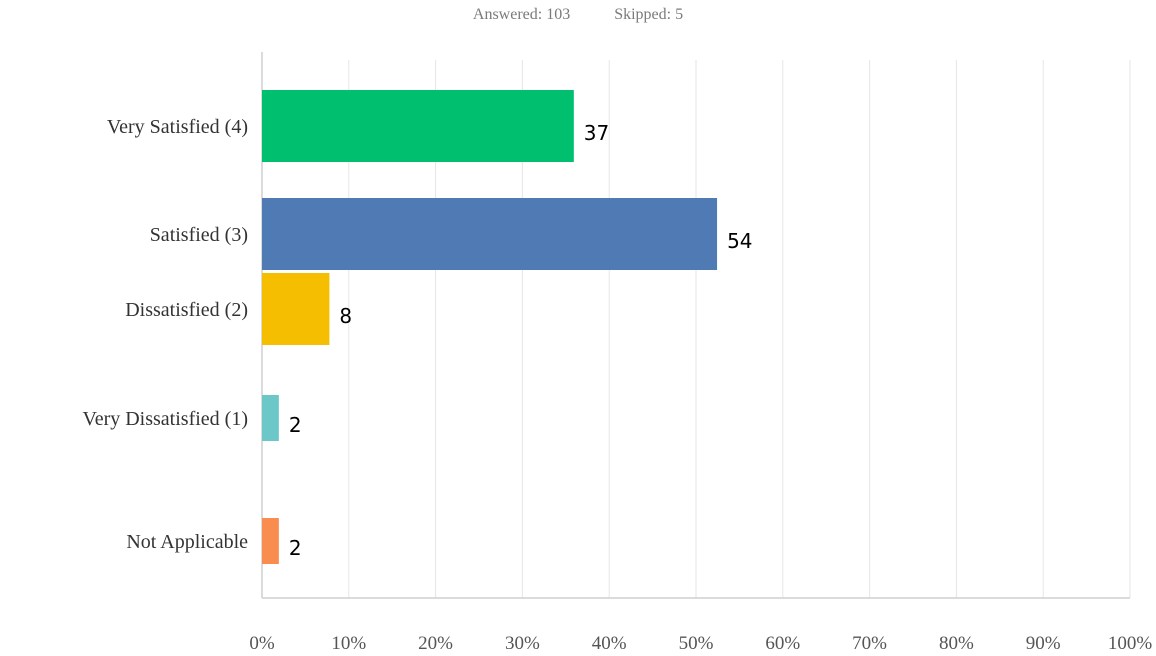  I want to click on x-tick-label: 40%, so click(609, 643).